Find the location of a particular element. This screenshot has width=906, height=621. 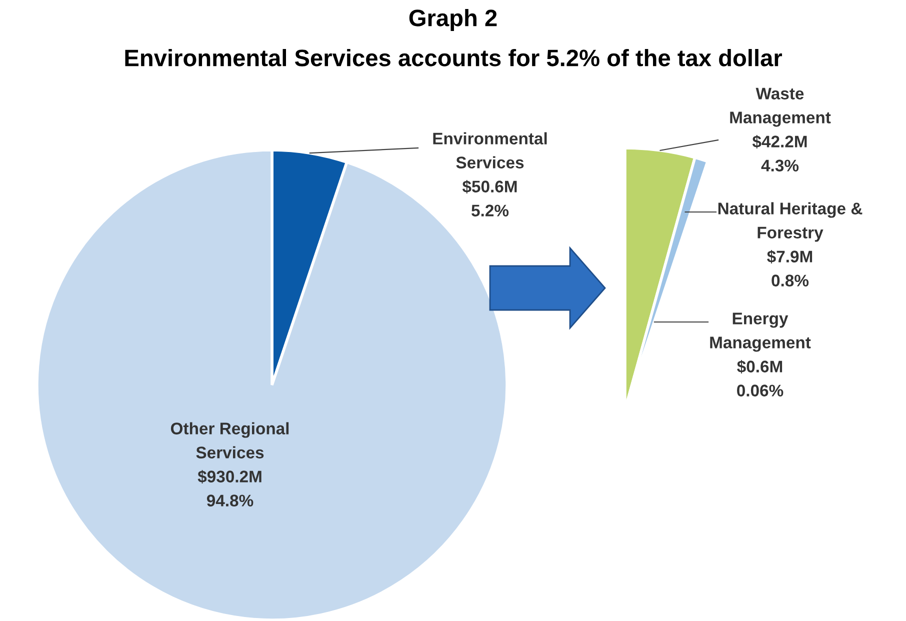

data-label: $0.6M is located at coordinates (759, 367).